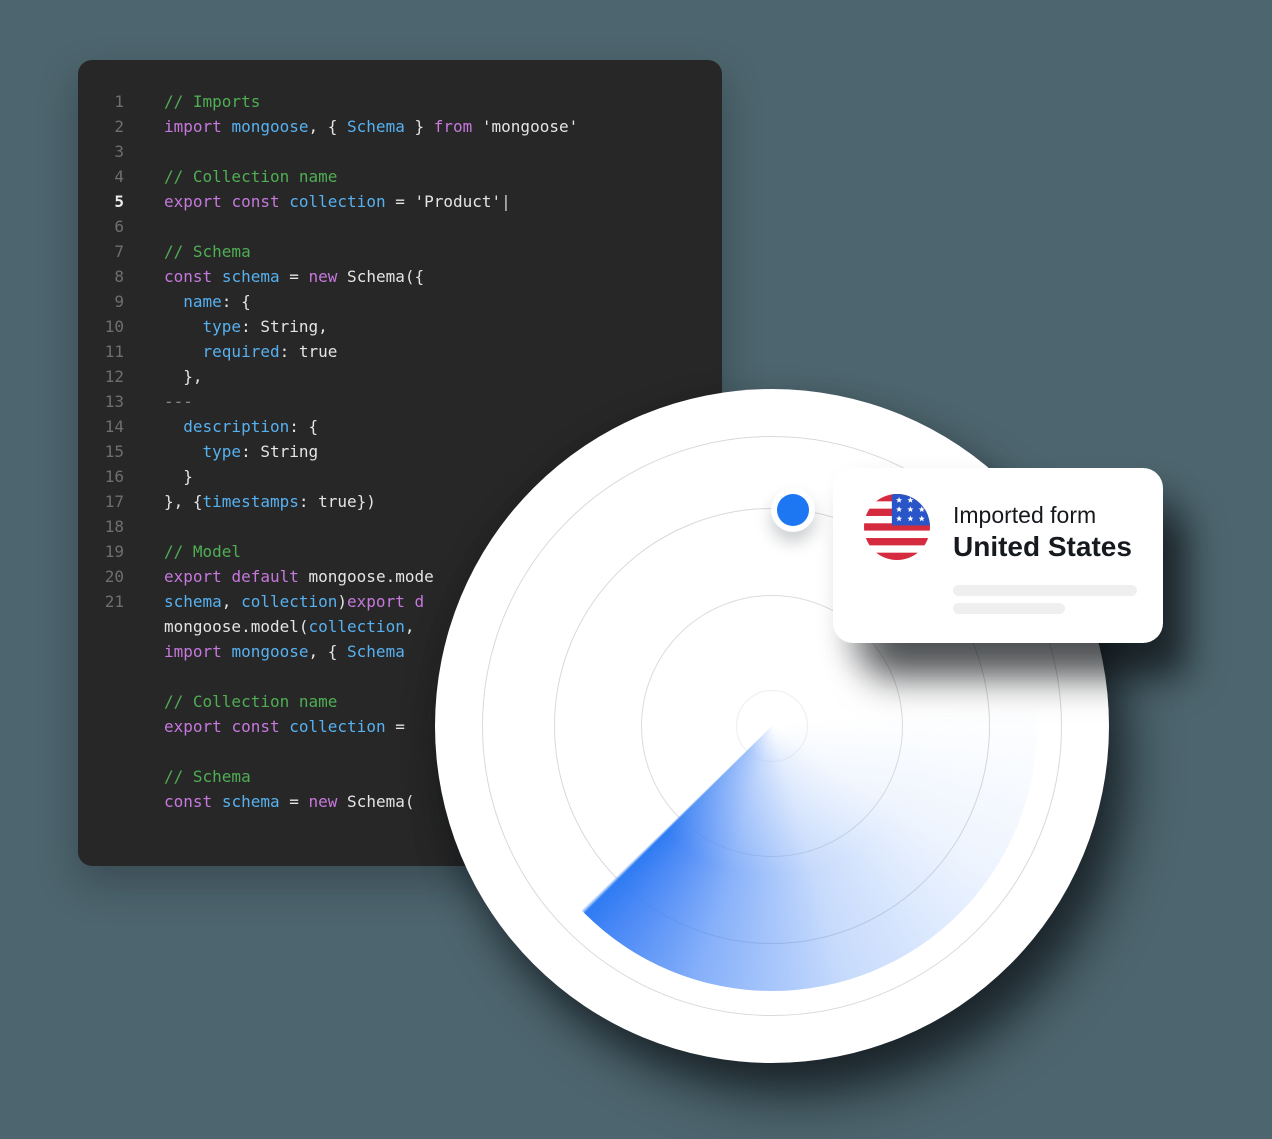  What do you see at coordinates (269, 276) in the screenshot?
I see `code-line: 8 const schema = new Schema({` at bounding box center [269, 276].